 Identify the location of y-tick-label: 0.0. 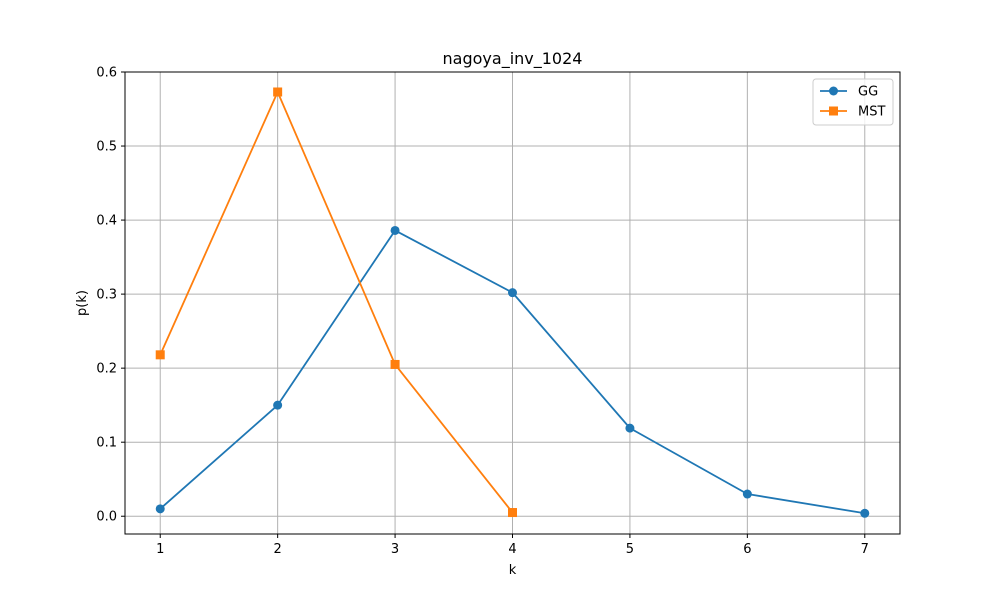
(106, 517).